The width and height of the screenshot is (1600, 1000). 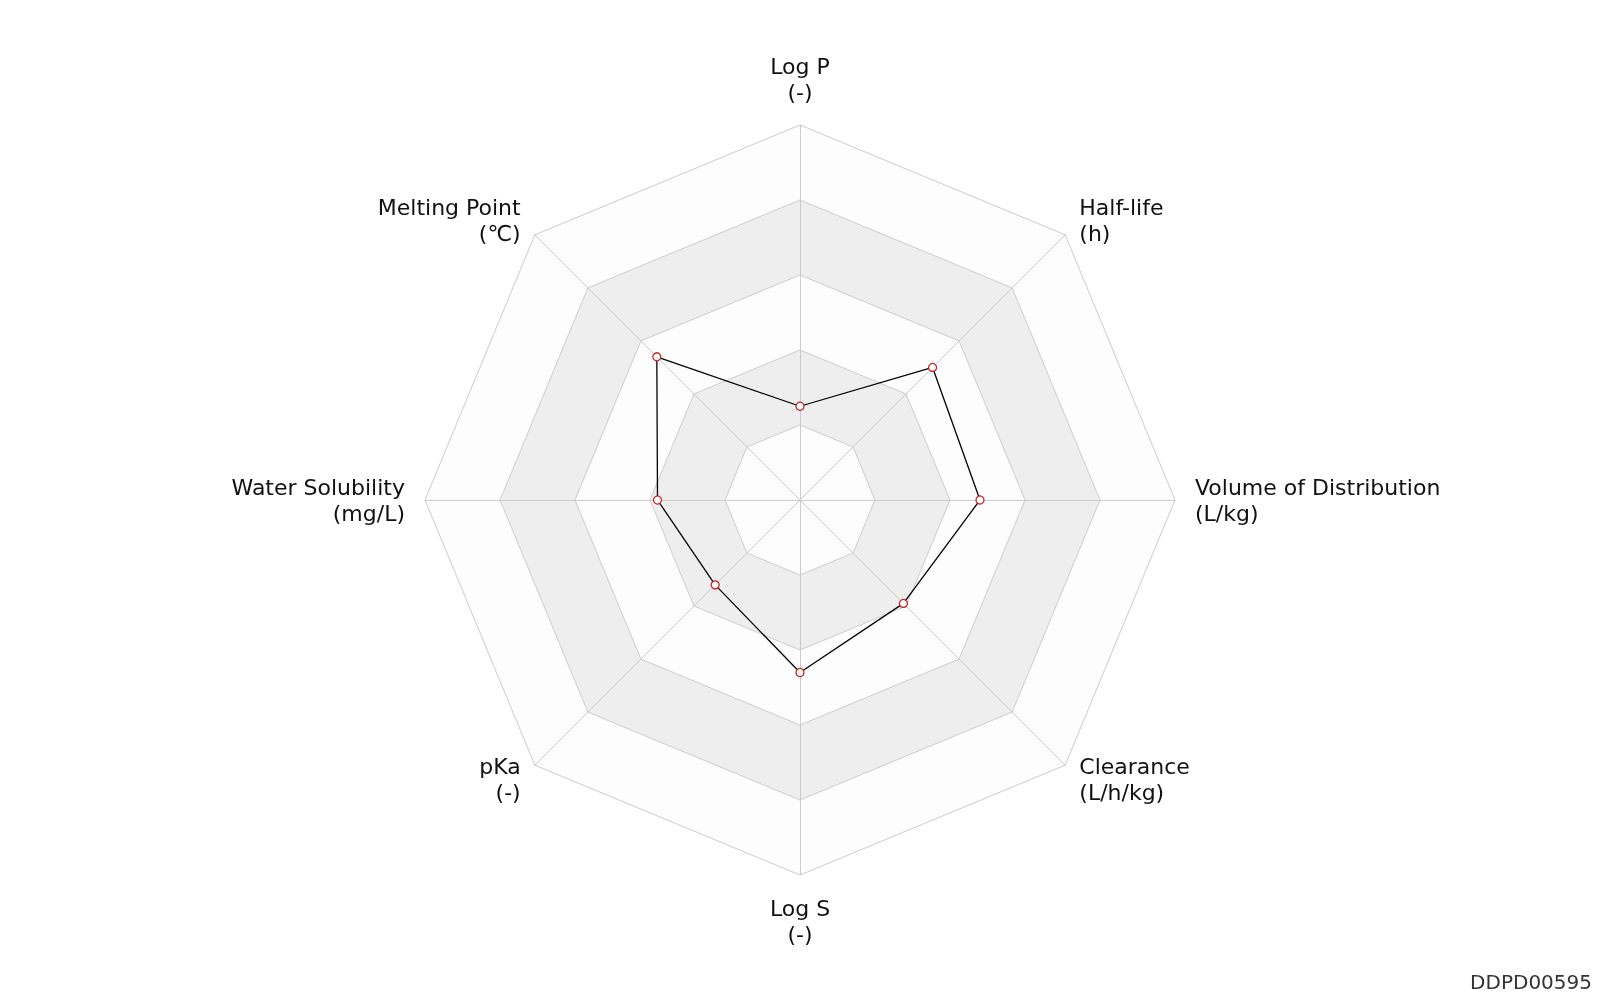 I want to click on spoke-label: Log P (-), so click(x=800, y=79).